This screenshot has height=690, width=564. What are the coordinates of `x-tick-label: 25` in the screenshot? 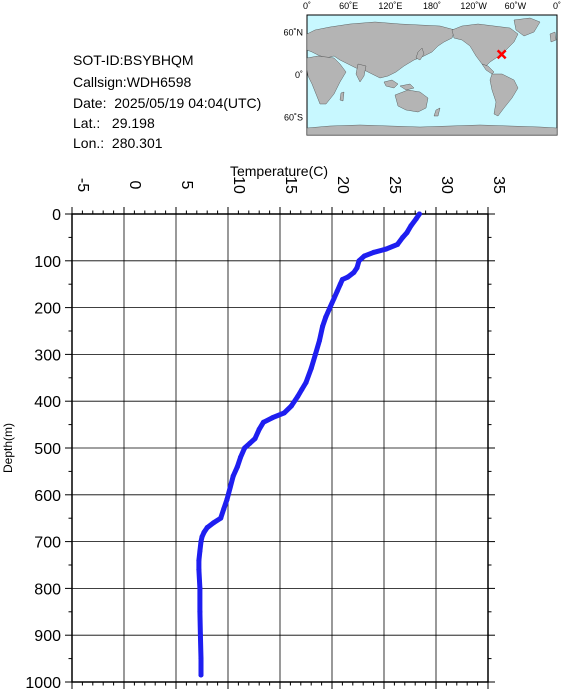 It's located at (394, 185).